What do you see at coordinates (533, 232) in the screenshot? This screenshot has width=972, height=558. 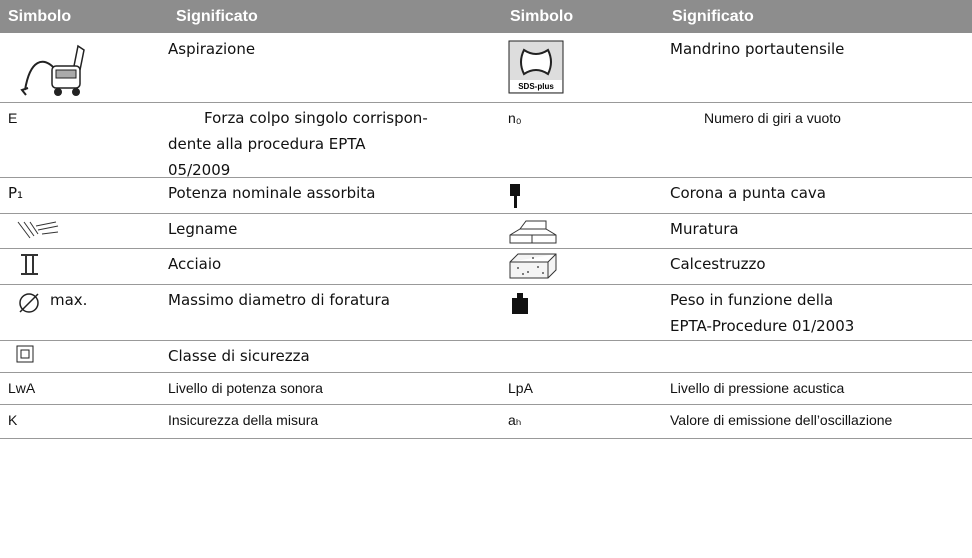 I see `brick-icon` at bounding box center [533, 232].